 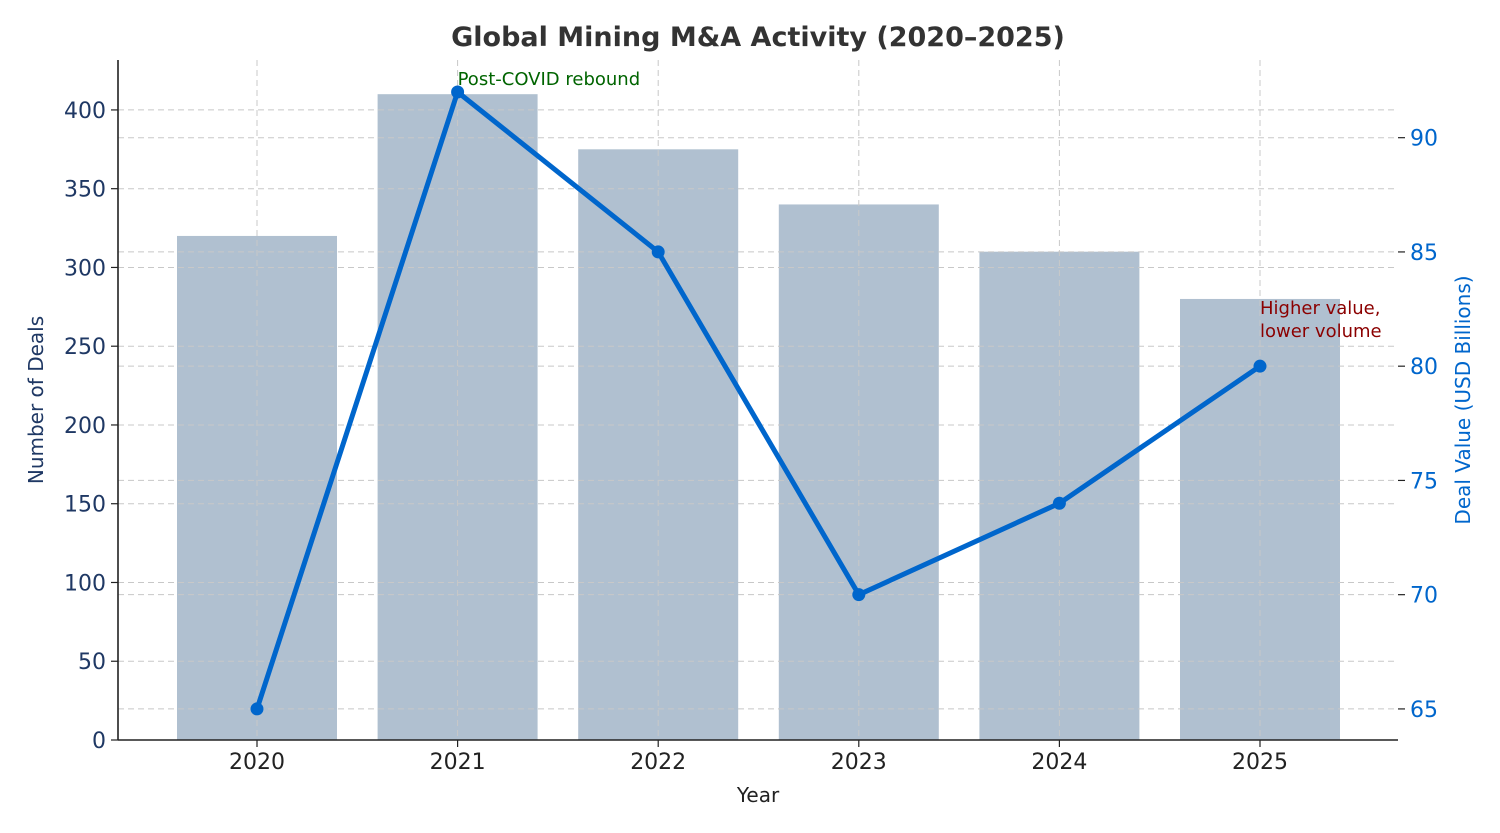 What do you see at coordinates (257, 762) in the screenshot?
I see `x-tick-label: 2020` at bounding box center [257, 762].